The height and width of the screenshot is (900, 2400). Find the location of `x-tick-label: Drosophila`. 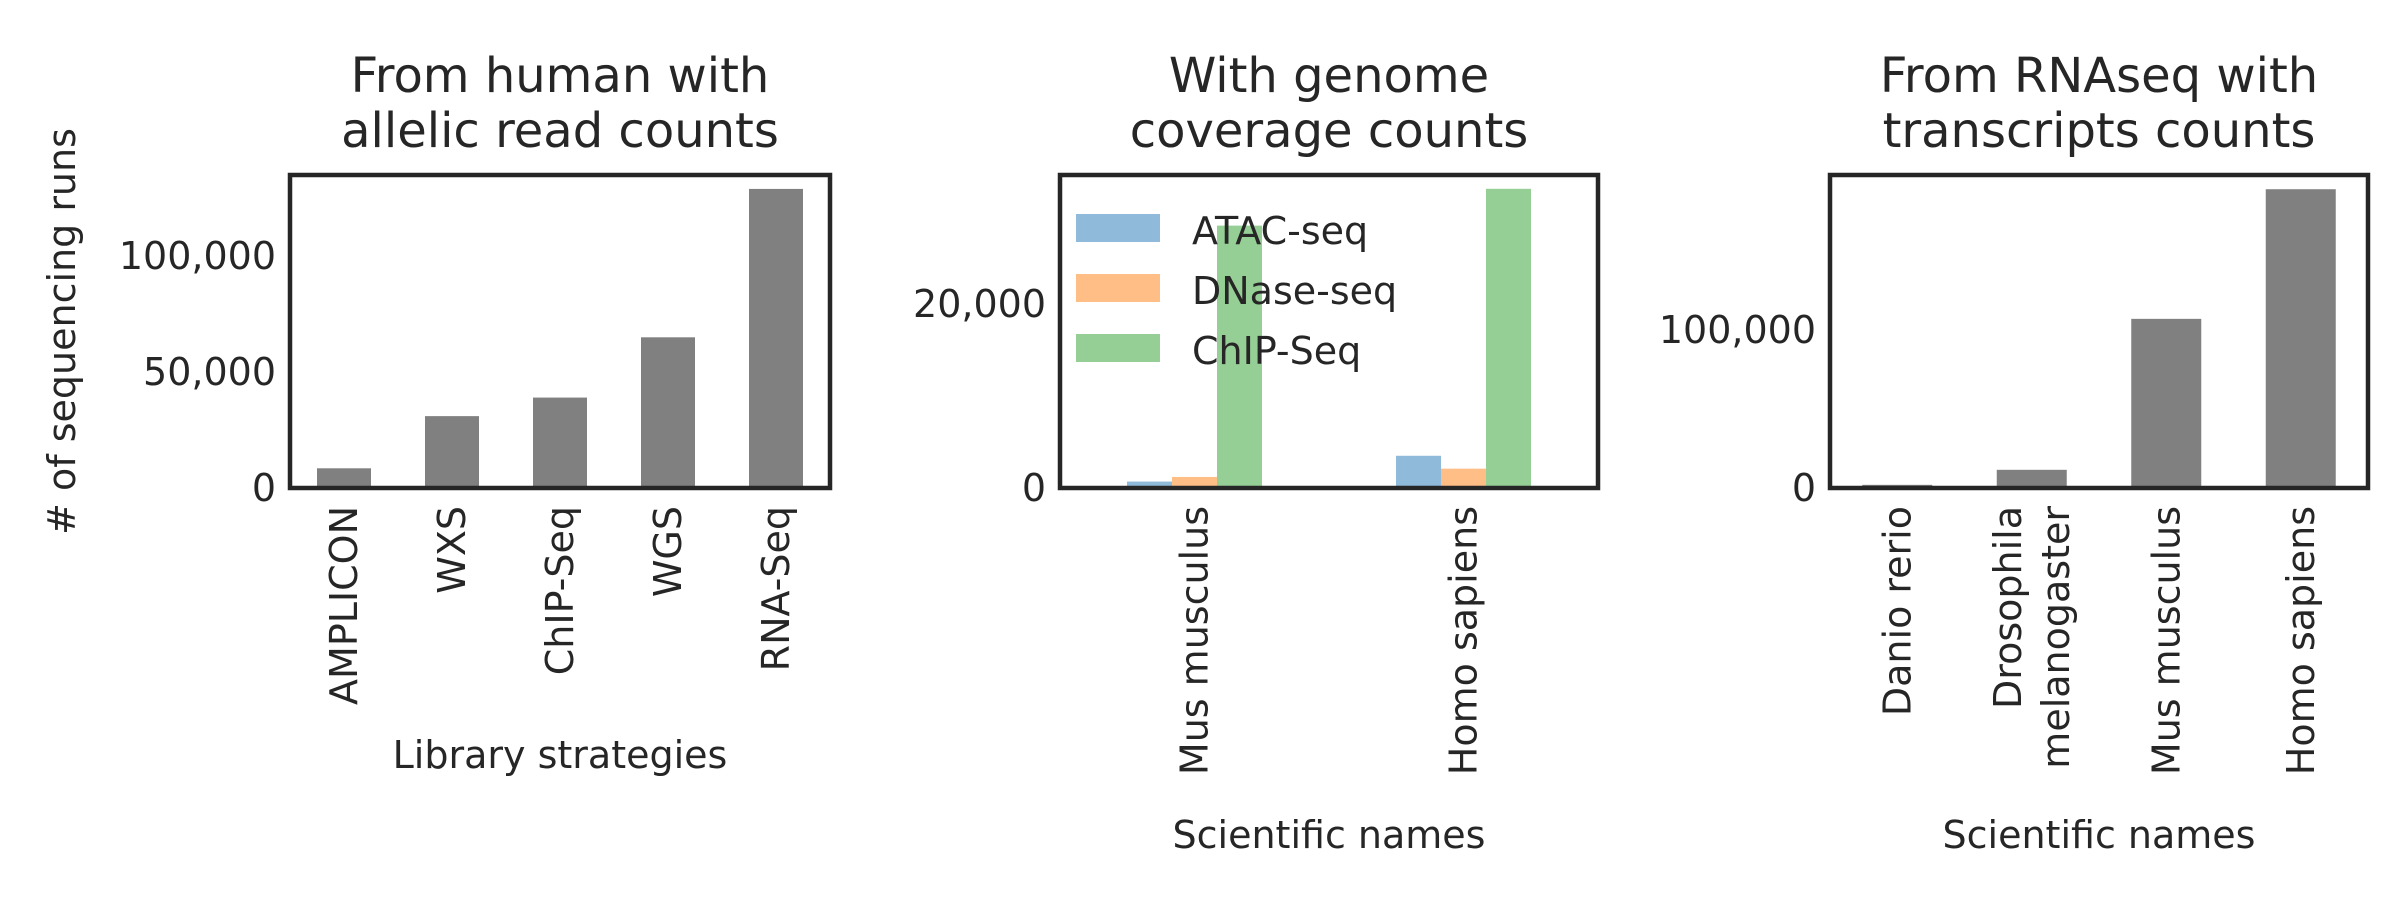

x-tick-label: Drosophila is located at coordinates (2008, 607).